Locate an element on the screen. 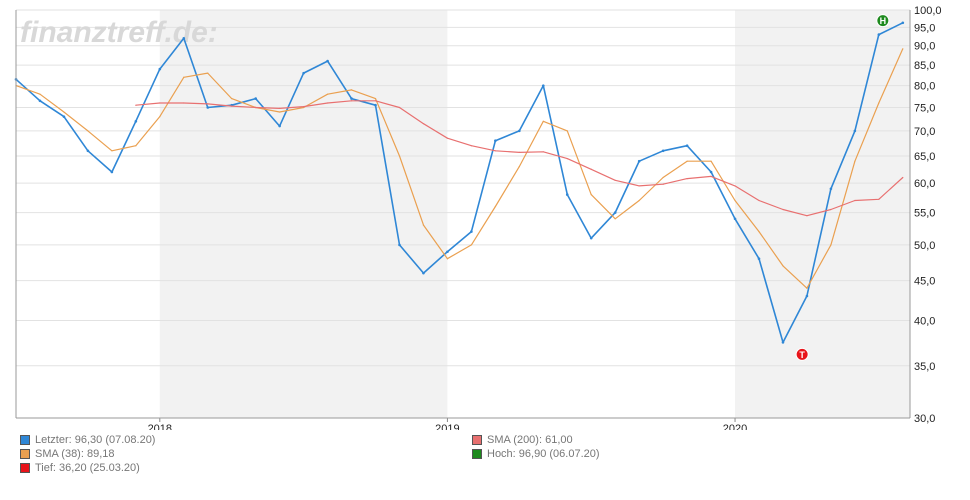 This screenshot has width=970, height=500. legend-label-sma200: SMA (200): 61,00 is located at coordinates (530, 440).